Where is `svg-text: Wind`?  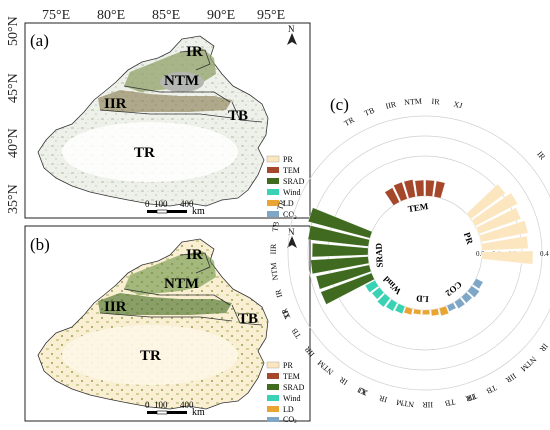
svg-text: Wind is located at coordinates (291, 192).